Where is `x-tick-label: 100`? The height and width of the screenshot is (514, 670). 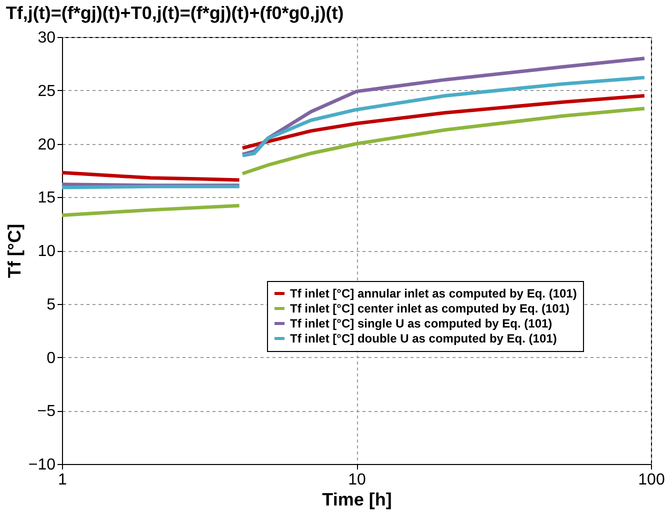
x-tick-label: 100 is located at coordinates (651, 480).